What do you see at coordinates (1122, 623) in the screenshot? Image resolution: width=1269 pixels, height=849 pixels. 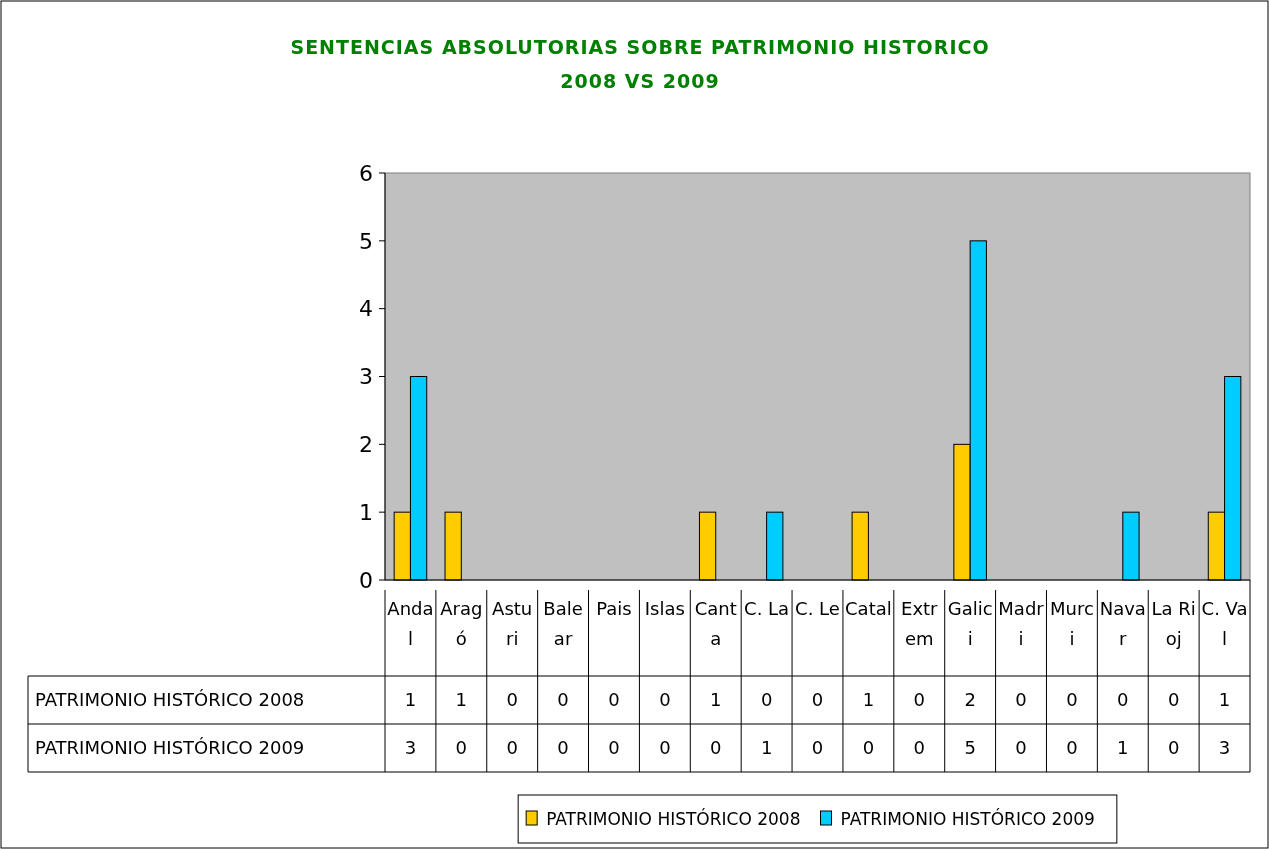 I see `x-tick-label: Navar` at bounding box center [1122, 623].